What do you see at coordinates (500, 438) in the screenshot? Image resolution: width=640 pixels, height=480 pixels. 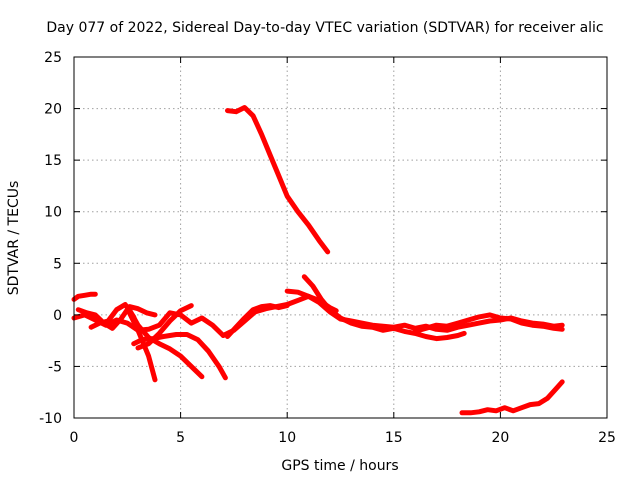 I see `x-tick-label: 20` at bounding box center [500, 438].